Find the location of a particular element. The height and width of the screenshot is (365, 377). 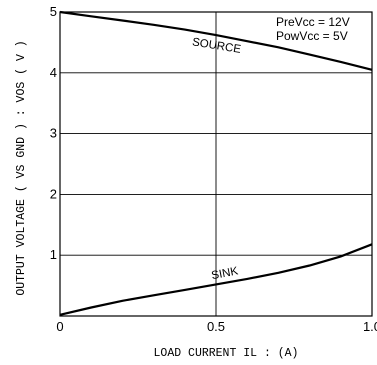

y-tick-label: 5 is located at coordinates (53, 11).